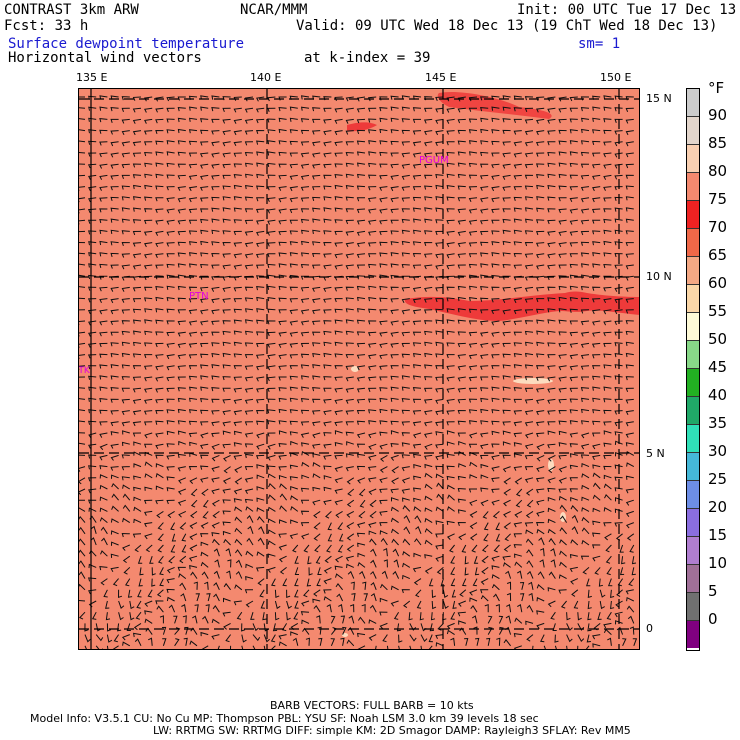 This screenshot has width=740, height=740. I want to click on lon-label-135: 135 E, so click(92, 77).